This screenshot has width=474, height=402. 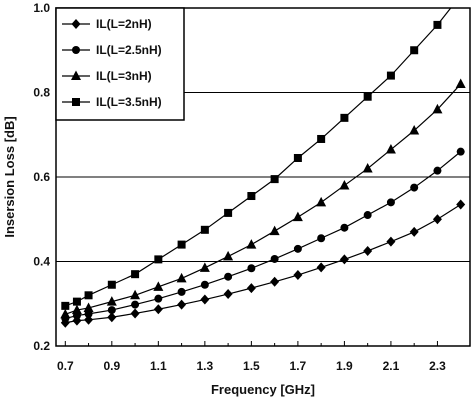 What do you see at coordinates (41, 8) in the screenshot?
I see `y-tick-label: 1.0` at bounding box center [41, 8].